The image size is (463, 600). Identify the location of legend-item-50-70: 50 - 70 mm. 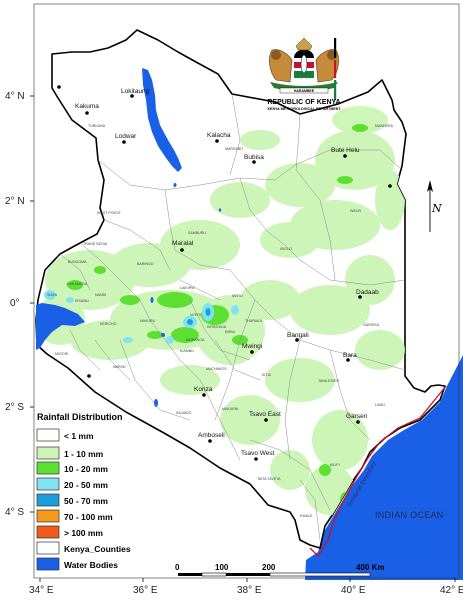
(72, 500).